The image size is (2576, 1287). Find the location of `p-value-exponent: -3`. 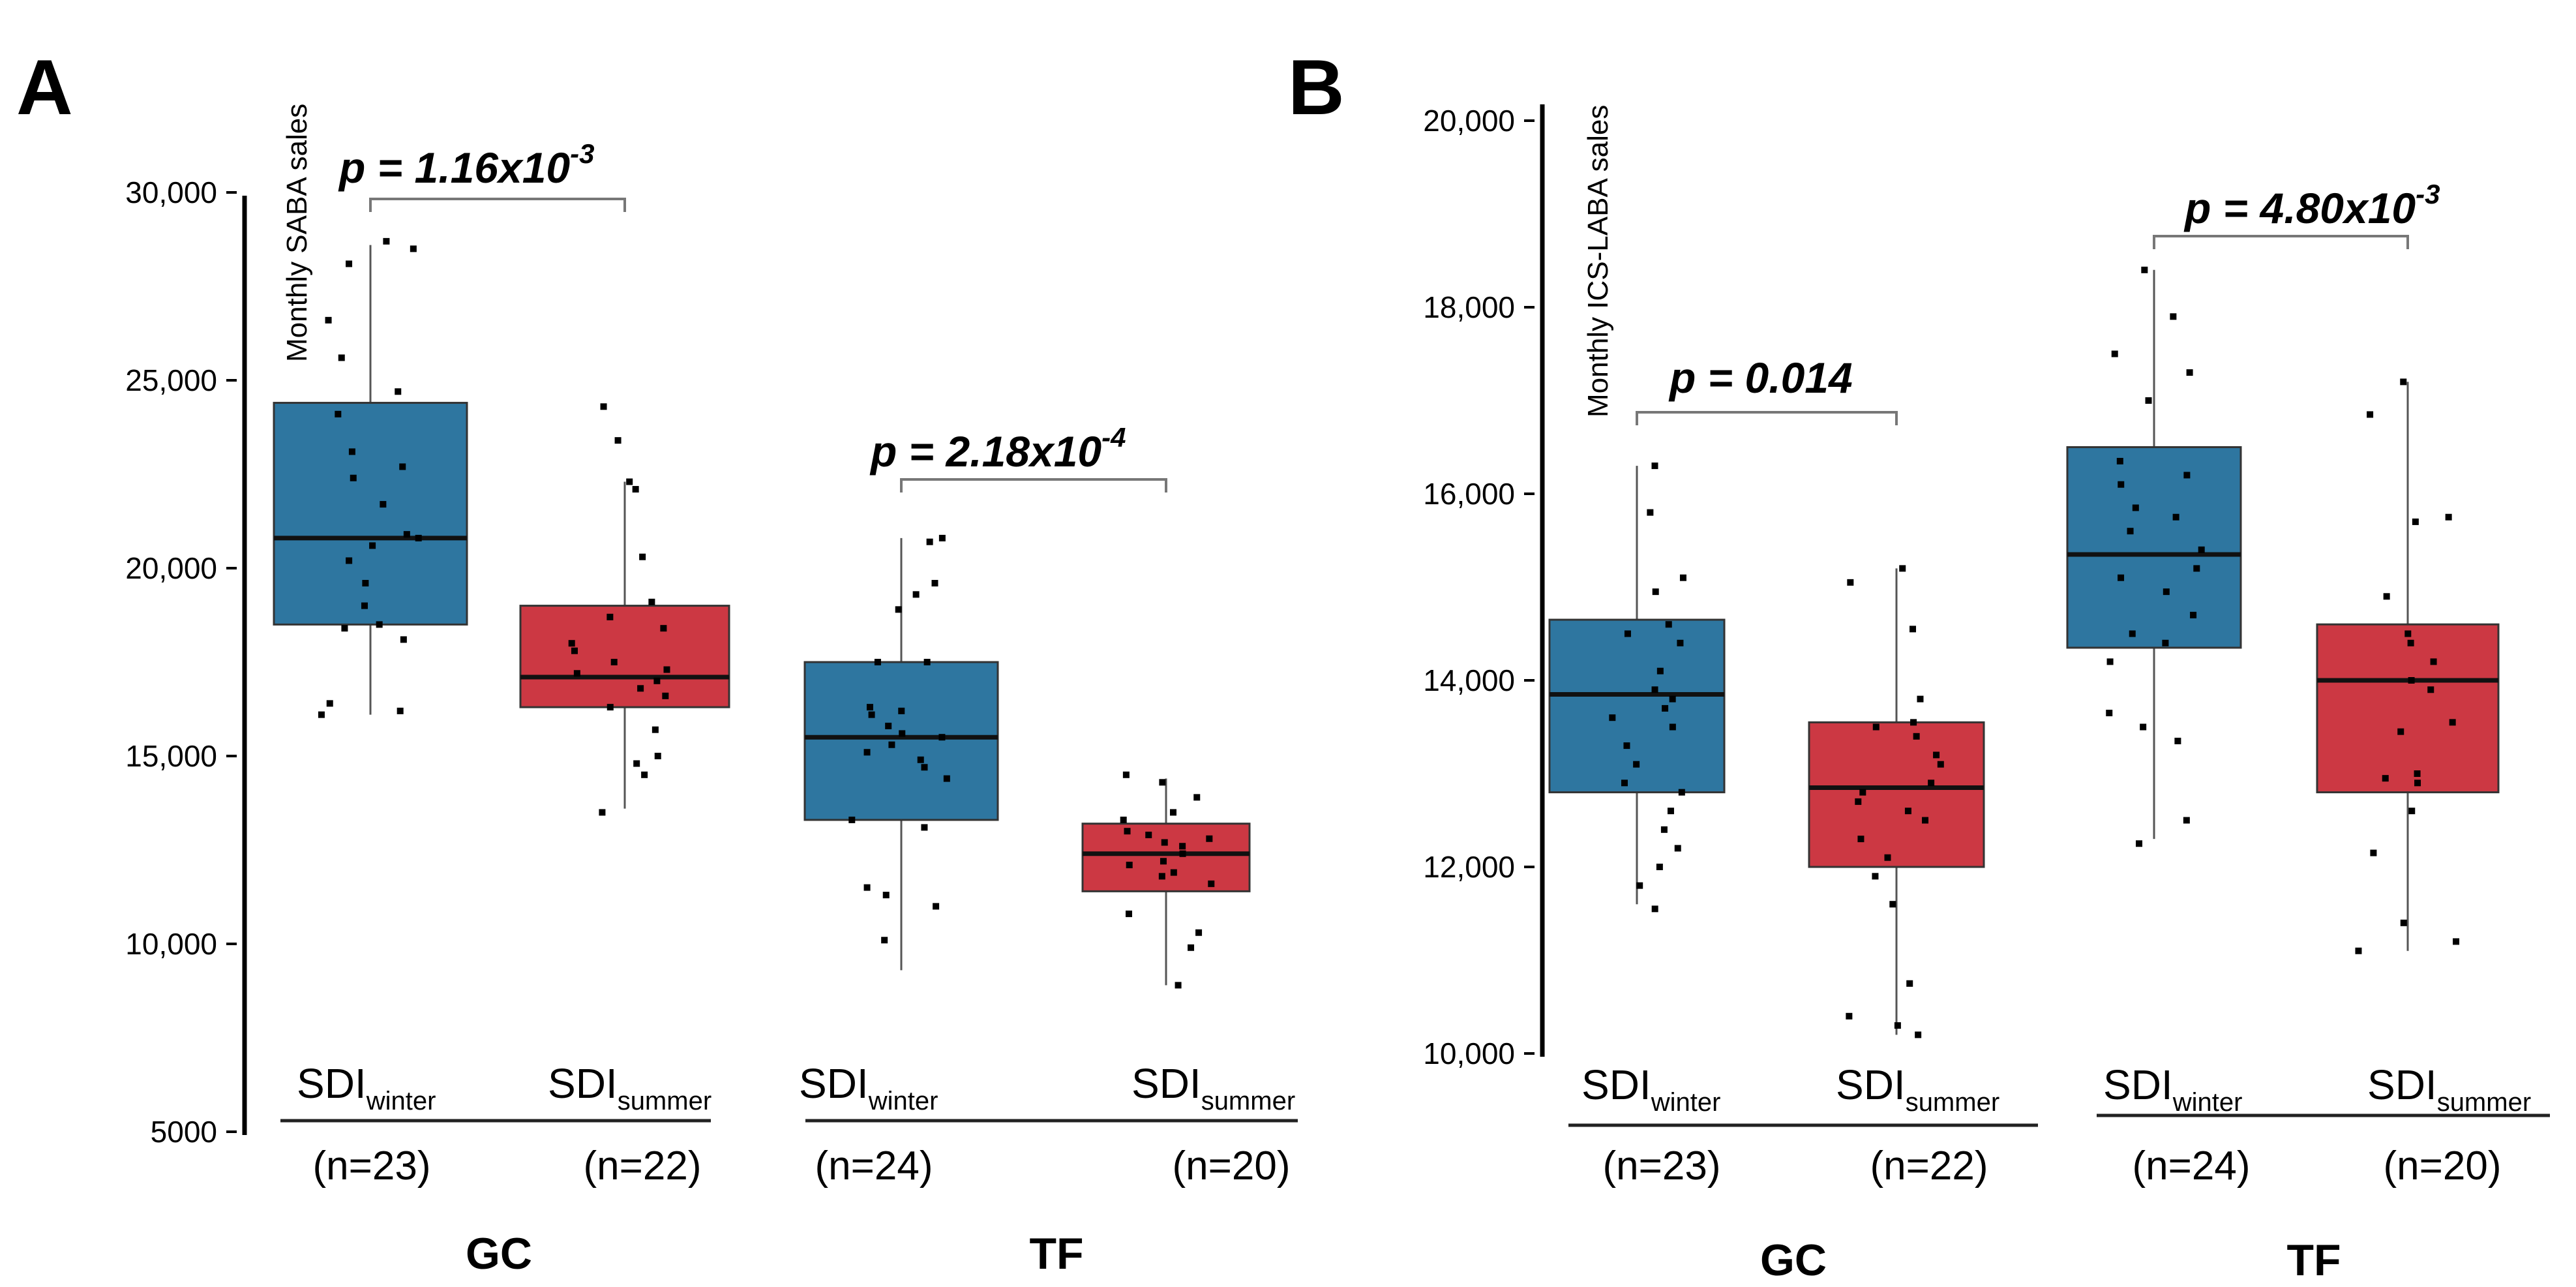

p-value-exponent: -3 is located at coordinates (2428, 194).